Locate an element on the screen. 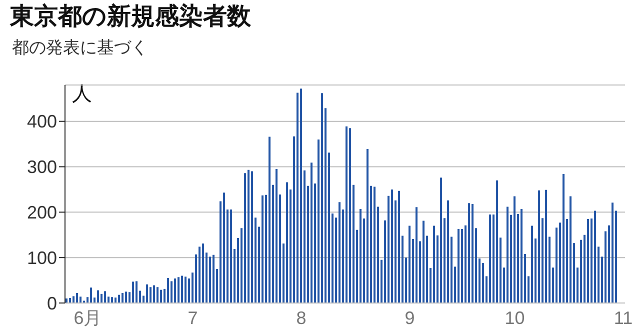 This screenshot has width=640, height=335. y-tick-label: 300 is located at coordinates (41, 167).